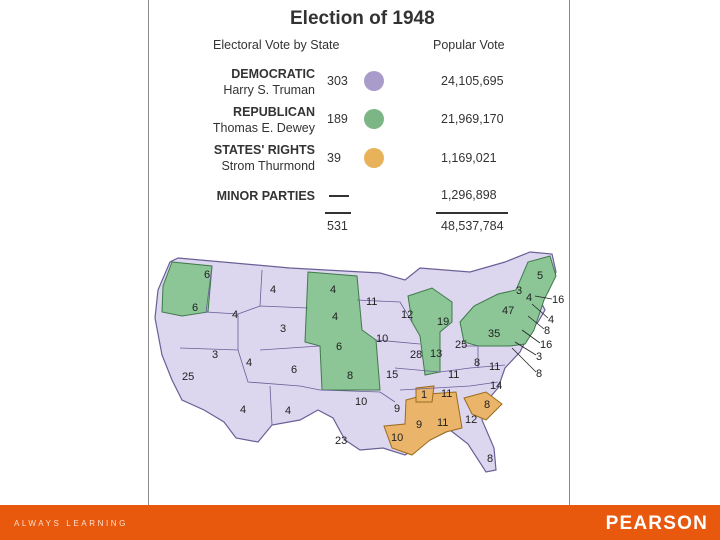 The image size is (720, 540). I want to click on party-name: DEMOCRATIC, so click(273, 74).